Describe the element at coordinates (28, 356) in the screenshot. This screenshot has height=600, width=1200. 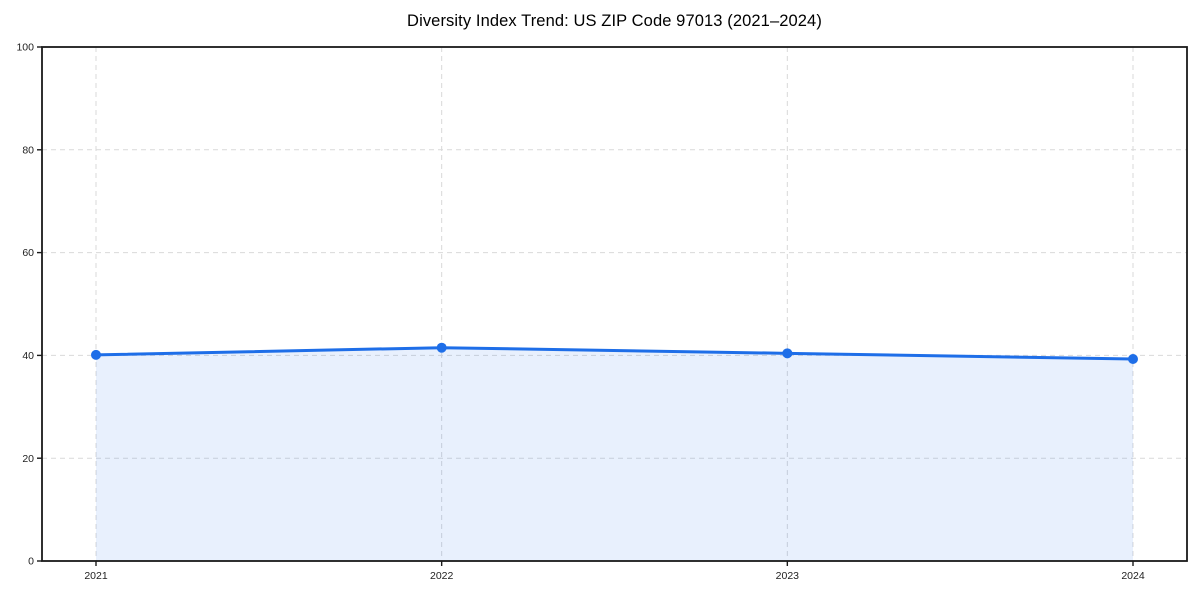
I see `y-tick-label: 40` at that location.